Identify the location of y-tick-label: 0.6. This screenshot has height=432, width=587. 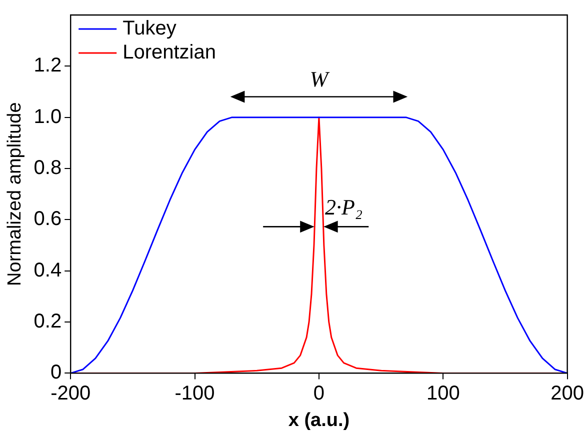
(48, 219).